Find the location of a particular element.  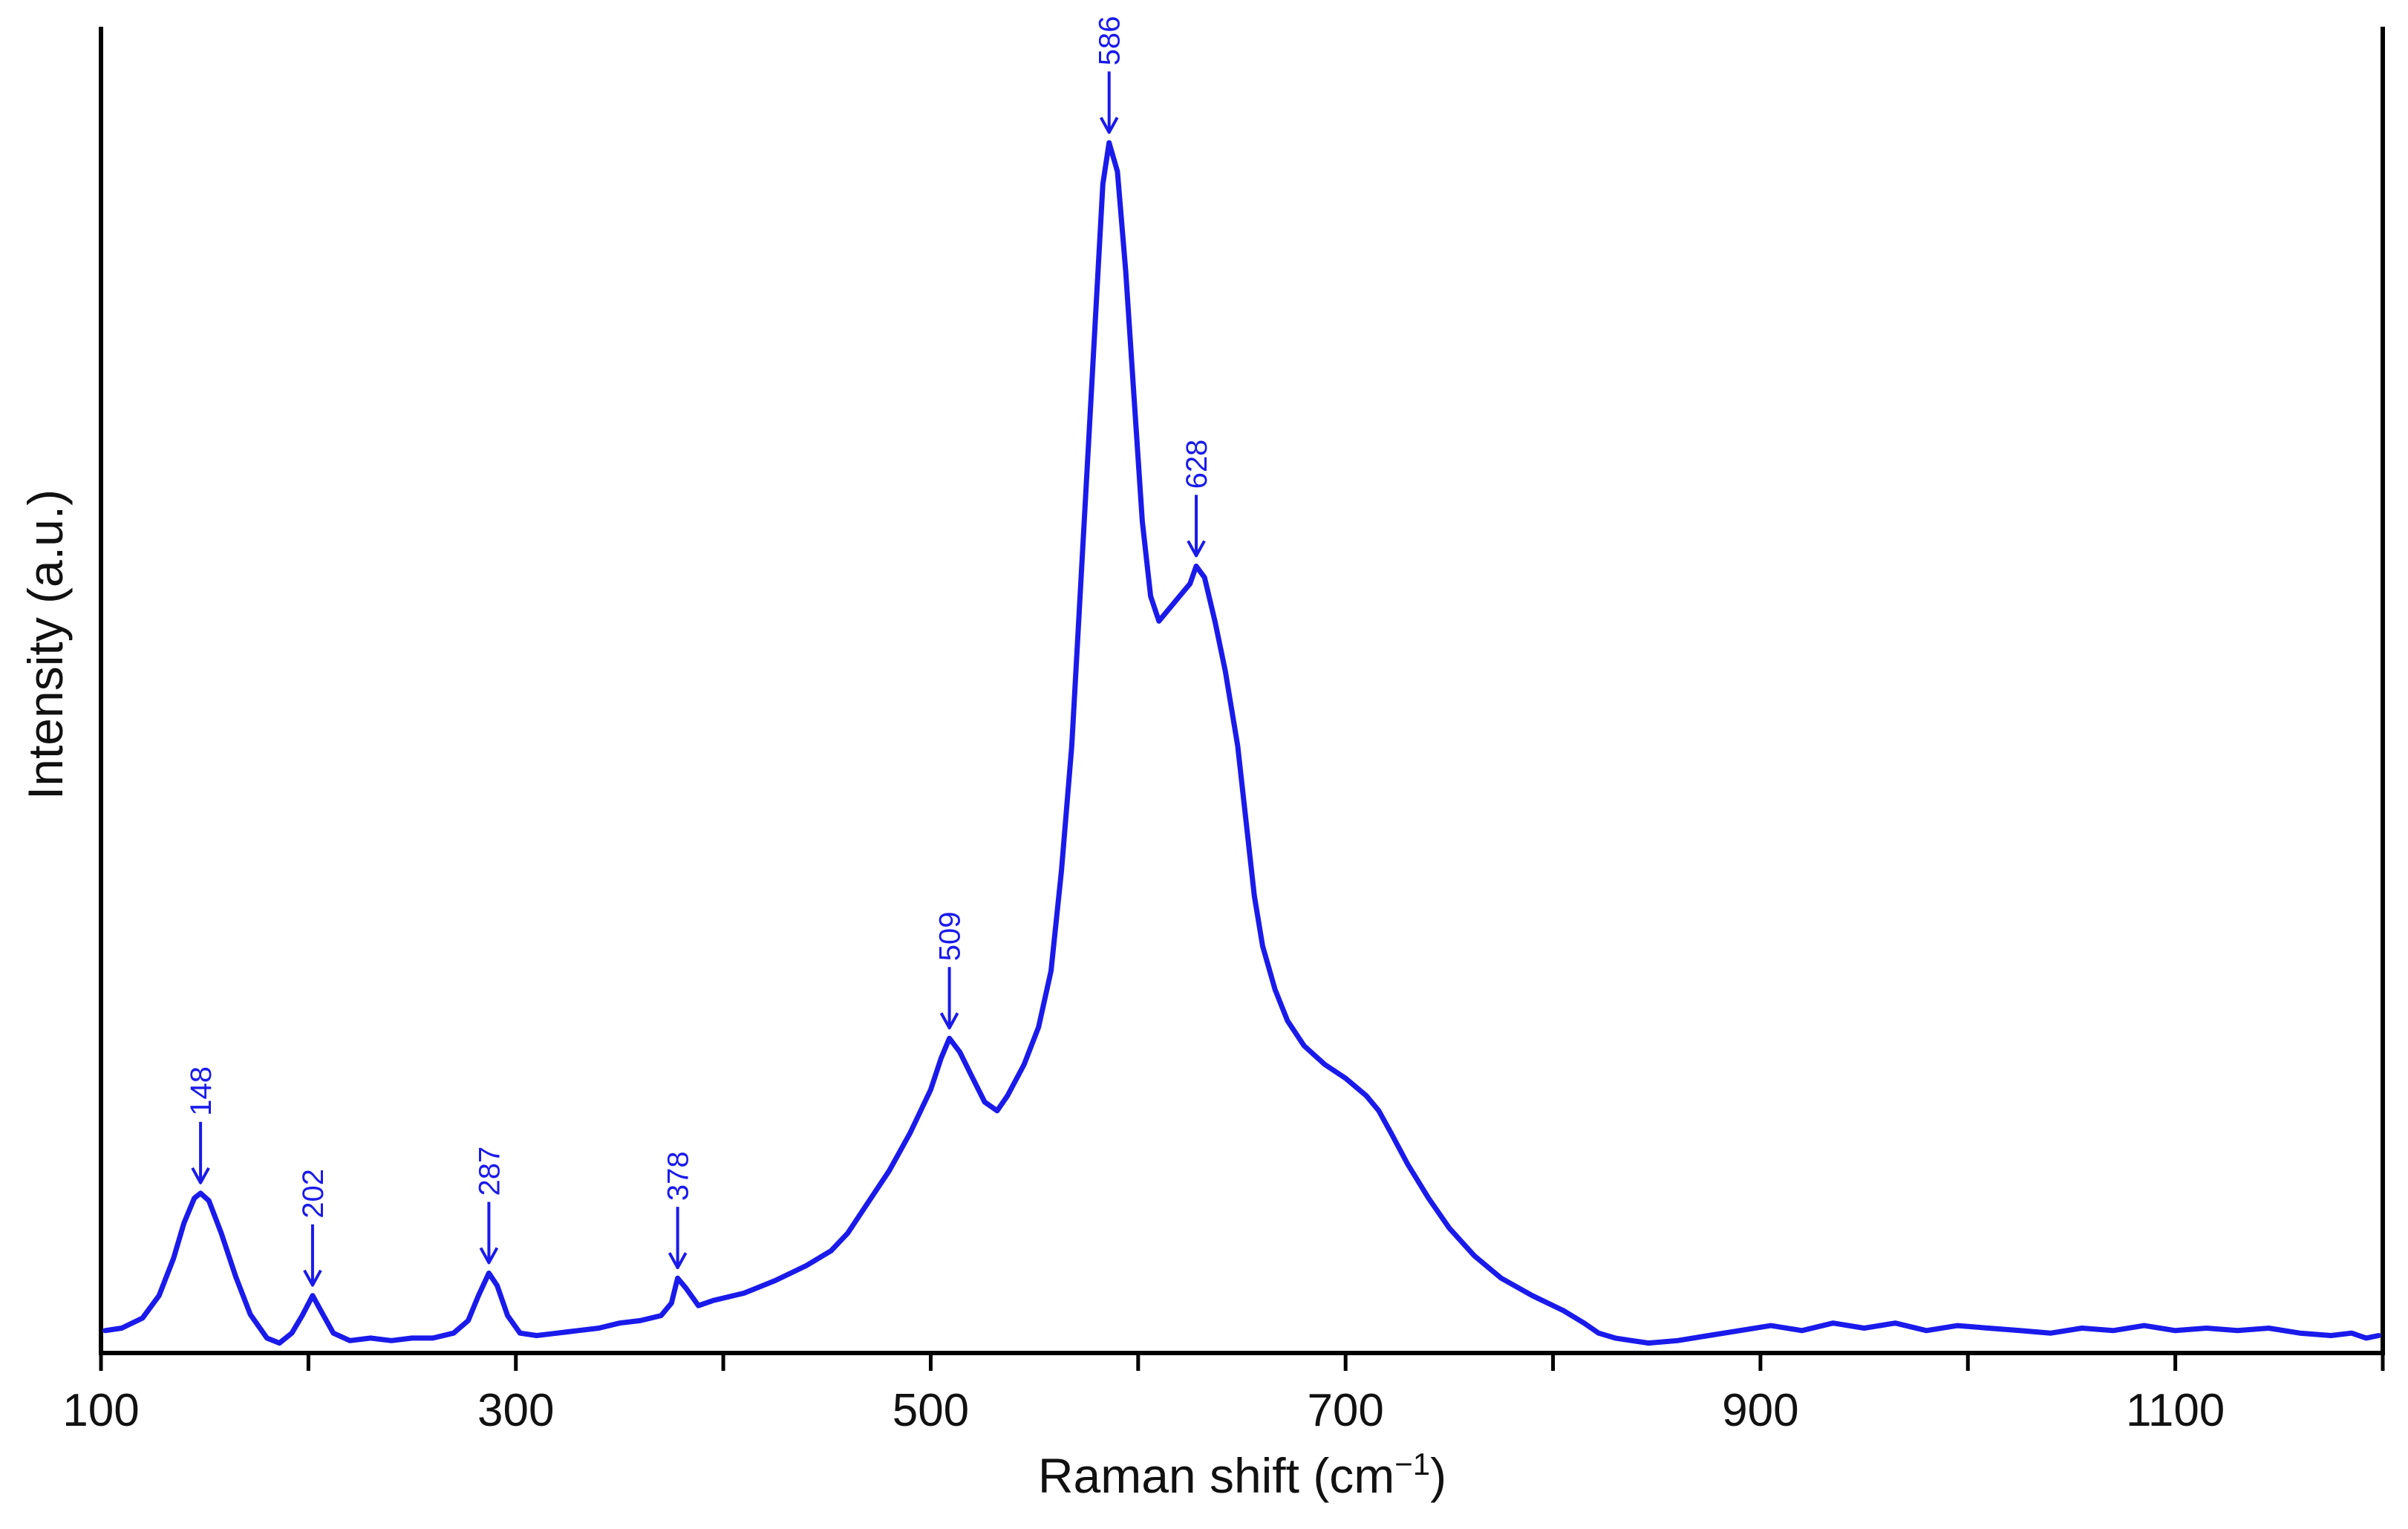

x-axis-title: Raman shift (cm−1) is located at coordinates (1242, 1475).